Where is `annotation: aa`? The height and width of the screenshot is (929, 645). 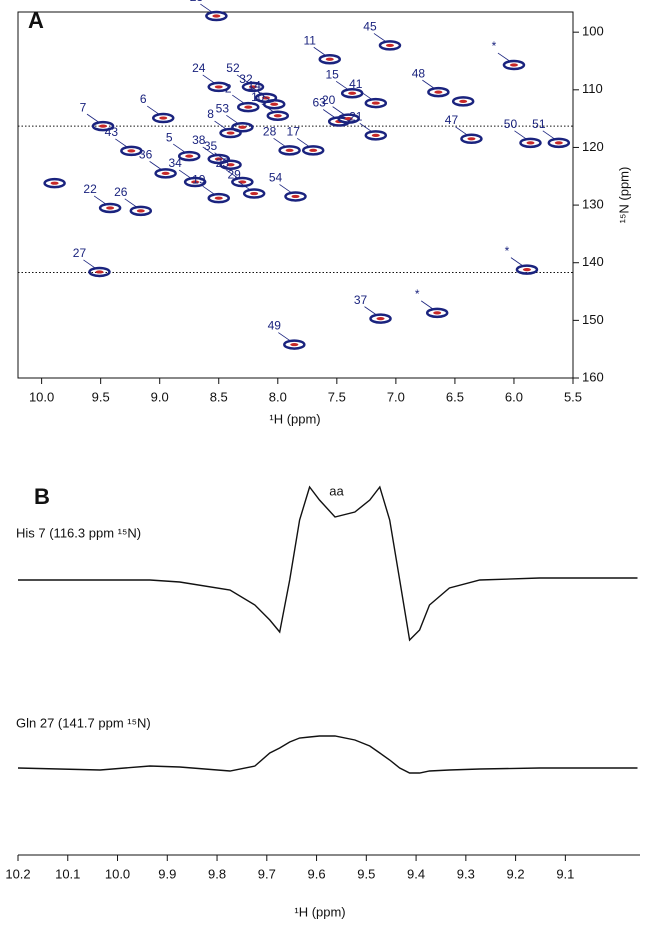
annotation: aa is located at coordinates (336, 490).